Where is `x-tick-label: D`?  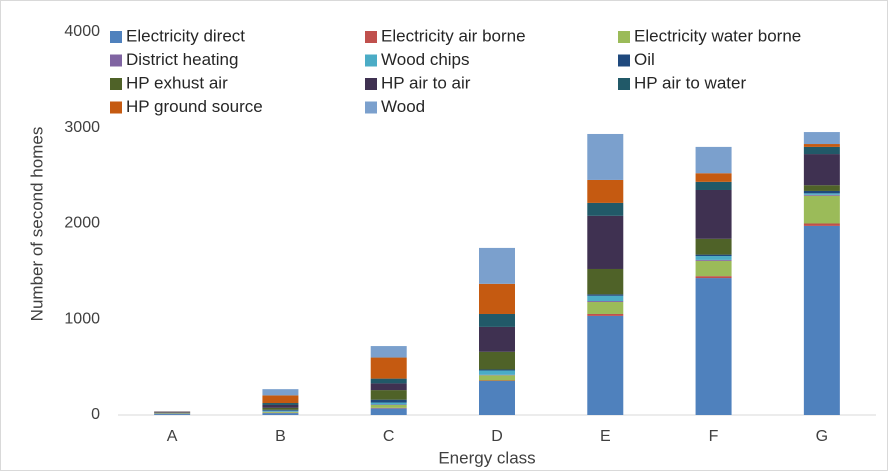 x-tick-label: D is located at coordinates (497, 436).